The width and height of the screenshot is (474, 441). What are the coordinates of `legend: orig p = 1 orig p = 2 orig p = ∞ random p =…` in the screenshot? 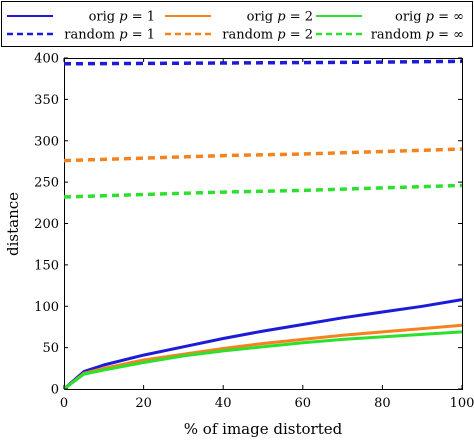 It's located at (237, 24).